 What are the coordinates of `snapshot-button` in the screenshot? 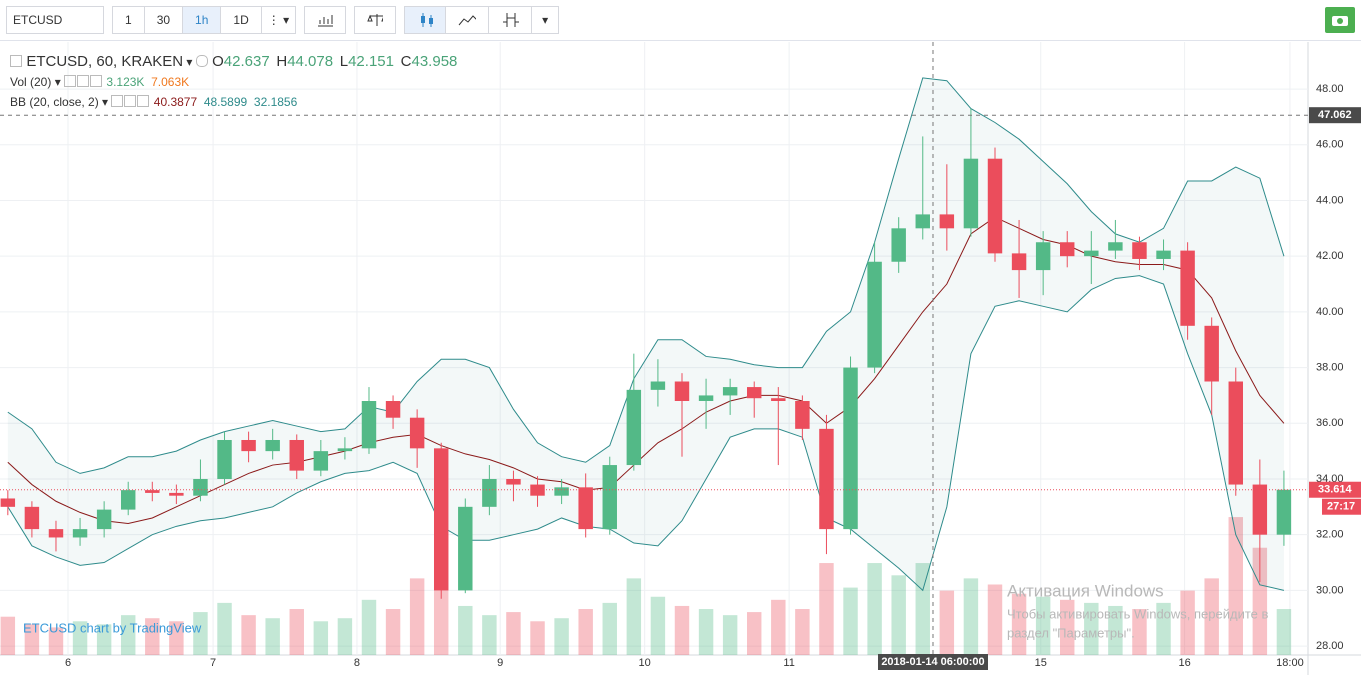 It's located at (1340, 20).